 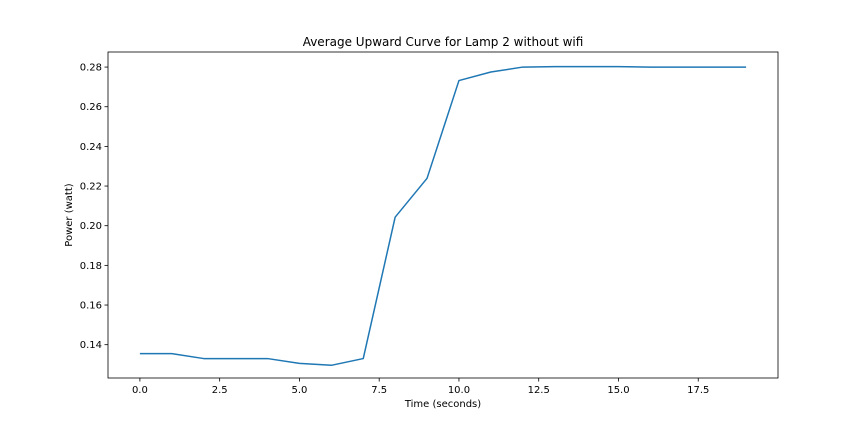 I want to click on x-tick-label: 0.0, so click(x=140, y=390).